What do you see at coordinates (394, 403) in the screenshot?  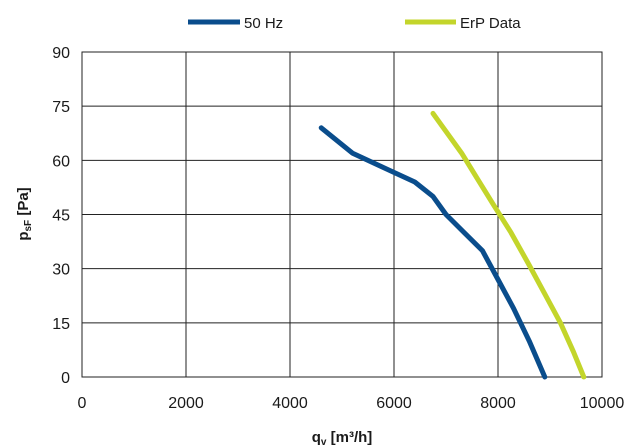 I see `x-tick-label: 6000` at bounding box center [394, 403].